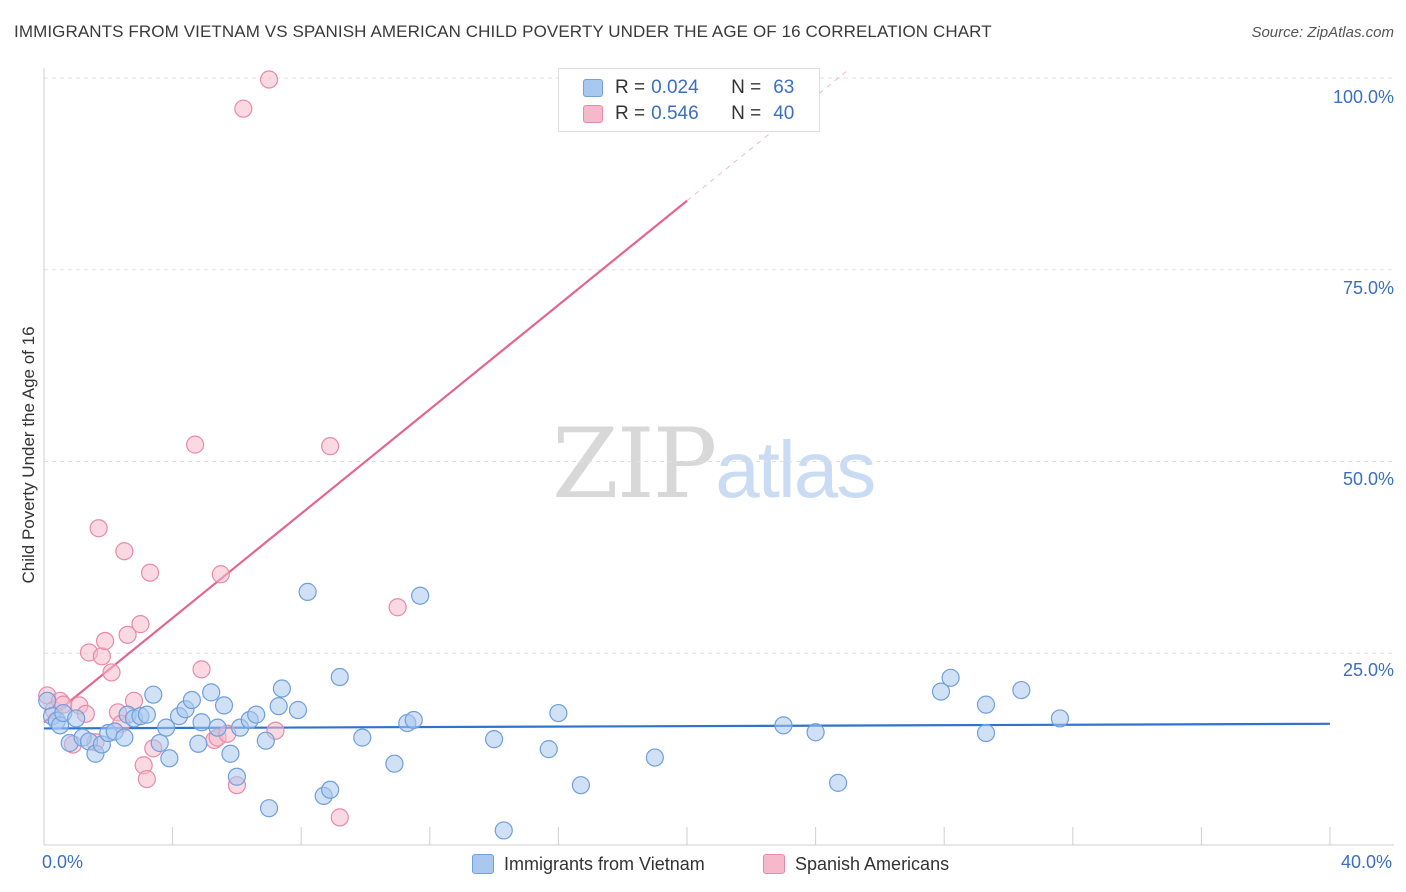  Describe the element at coordinates (1368, 670) in the screenshot. I see `y-tick-25: 25.0%` at that location.